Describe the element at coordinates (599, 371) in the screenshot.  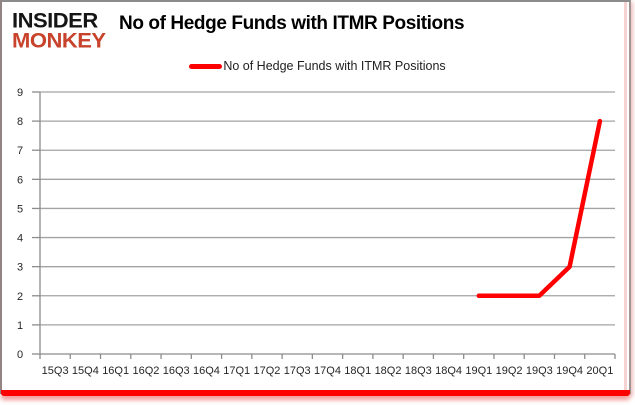
I see `x-tick-label: 20Q1` at that location.